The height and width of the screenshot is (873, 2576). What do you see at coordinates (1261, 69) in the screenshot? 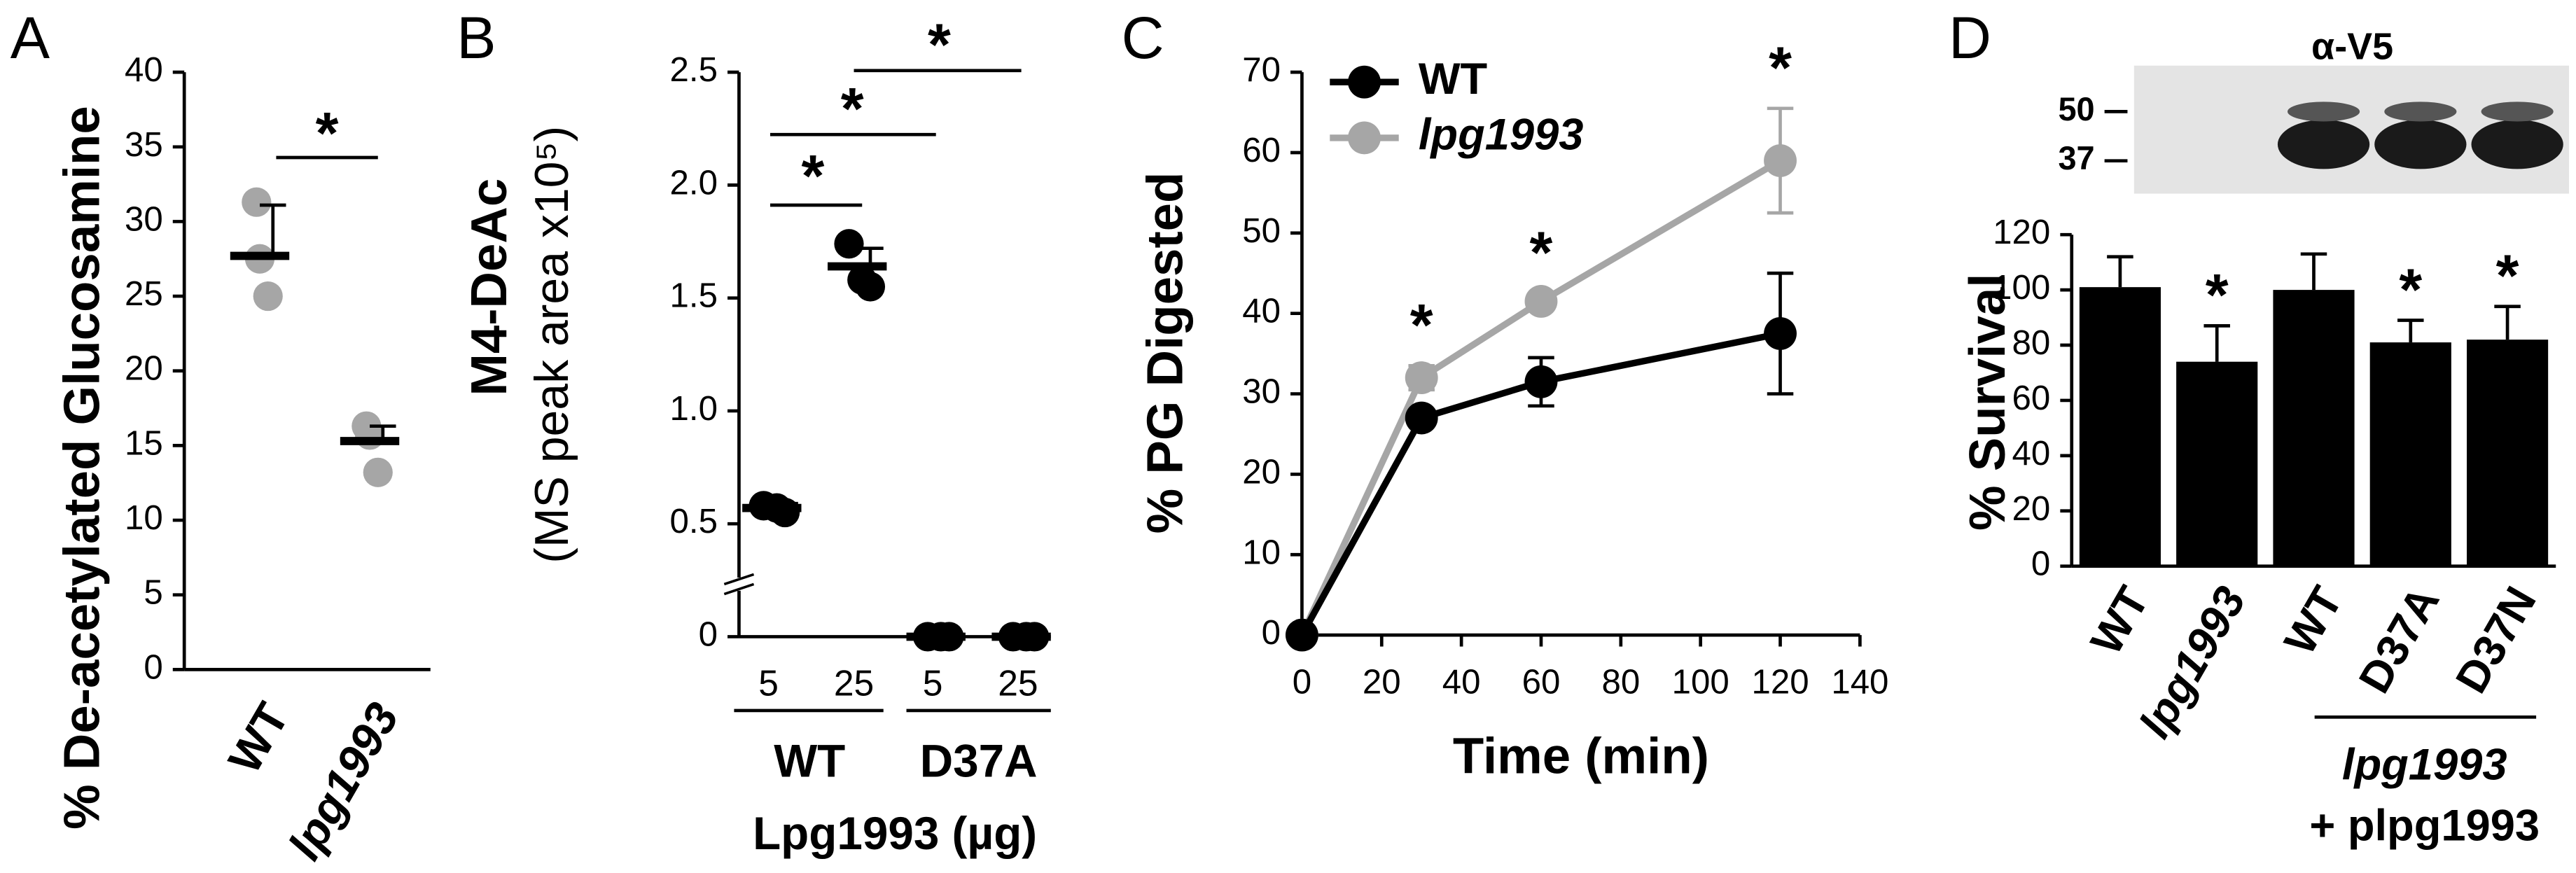
I see `y-tick-label: 70` at bounding box center [1261, 69].